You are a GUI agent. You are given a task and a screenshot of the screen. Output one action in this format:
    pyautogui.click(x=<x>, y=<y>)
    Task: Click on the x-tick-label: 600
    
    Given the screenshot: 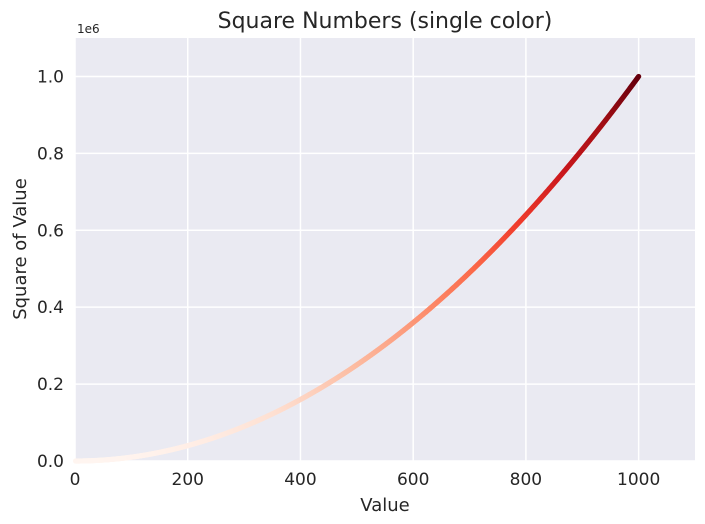 What is the action you would take?
    pyautogui.click(x=413, y=480)
    